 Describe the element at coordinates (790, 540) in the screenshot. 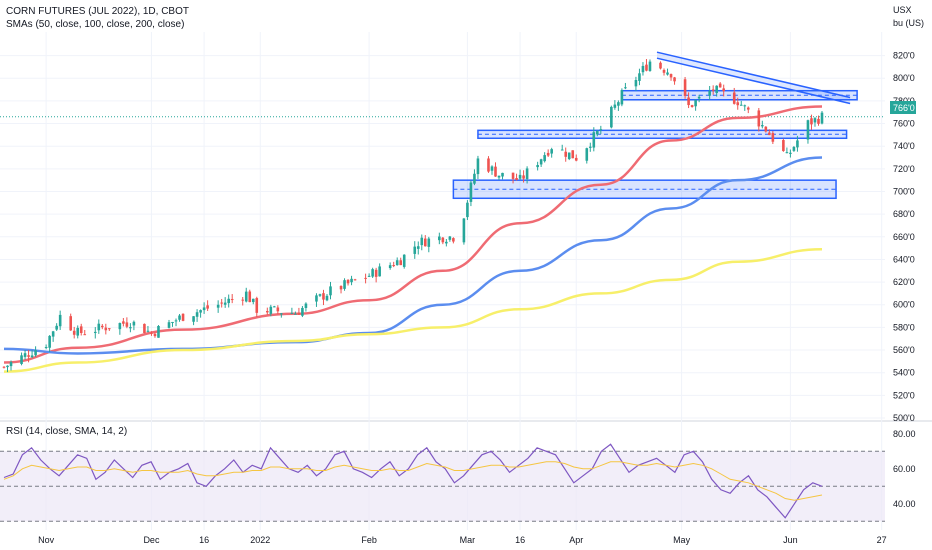

I see `x-tick-label: Jun` at that location.